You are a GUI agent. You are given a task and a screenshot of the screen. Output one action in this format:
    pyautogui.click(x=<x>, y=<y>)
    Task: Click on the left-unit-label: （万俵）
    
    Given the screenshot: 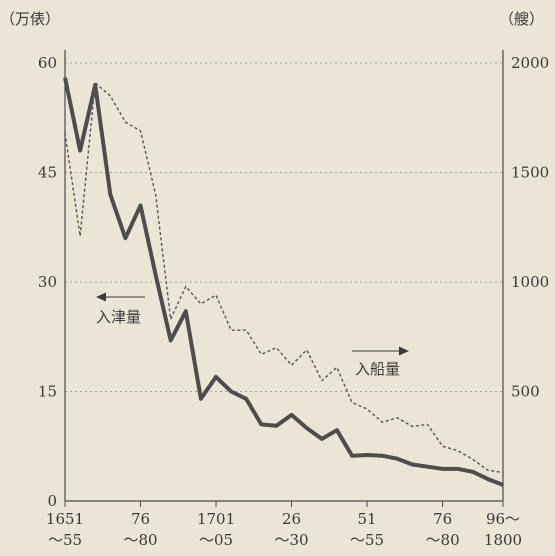 What is the action you would take?
    pyautogui.click(x=30, y=19)
    